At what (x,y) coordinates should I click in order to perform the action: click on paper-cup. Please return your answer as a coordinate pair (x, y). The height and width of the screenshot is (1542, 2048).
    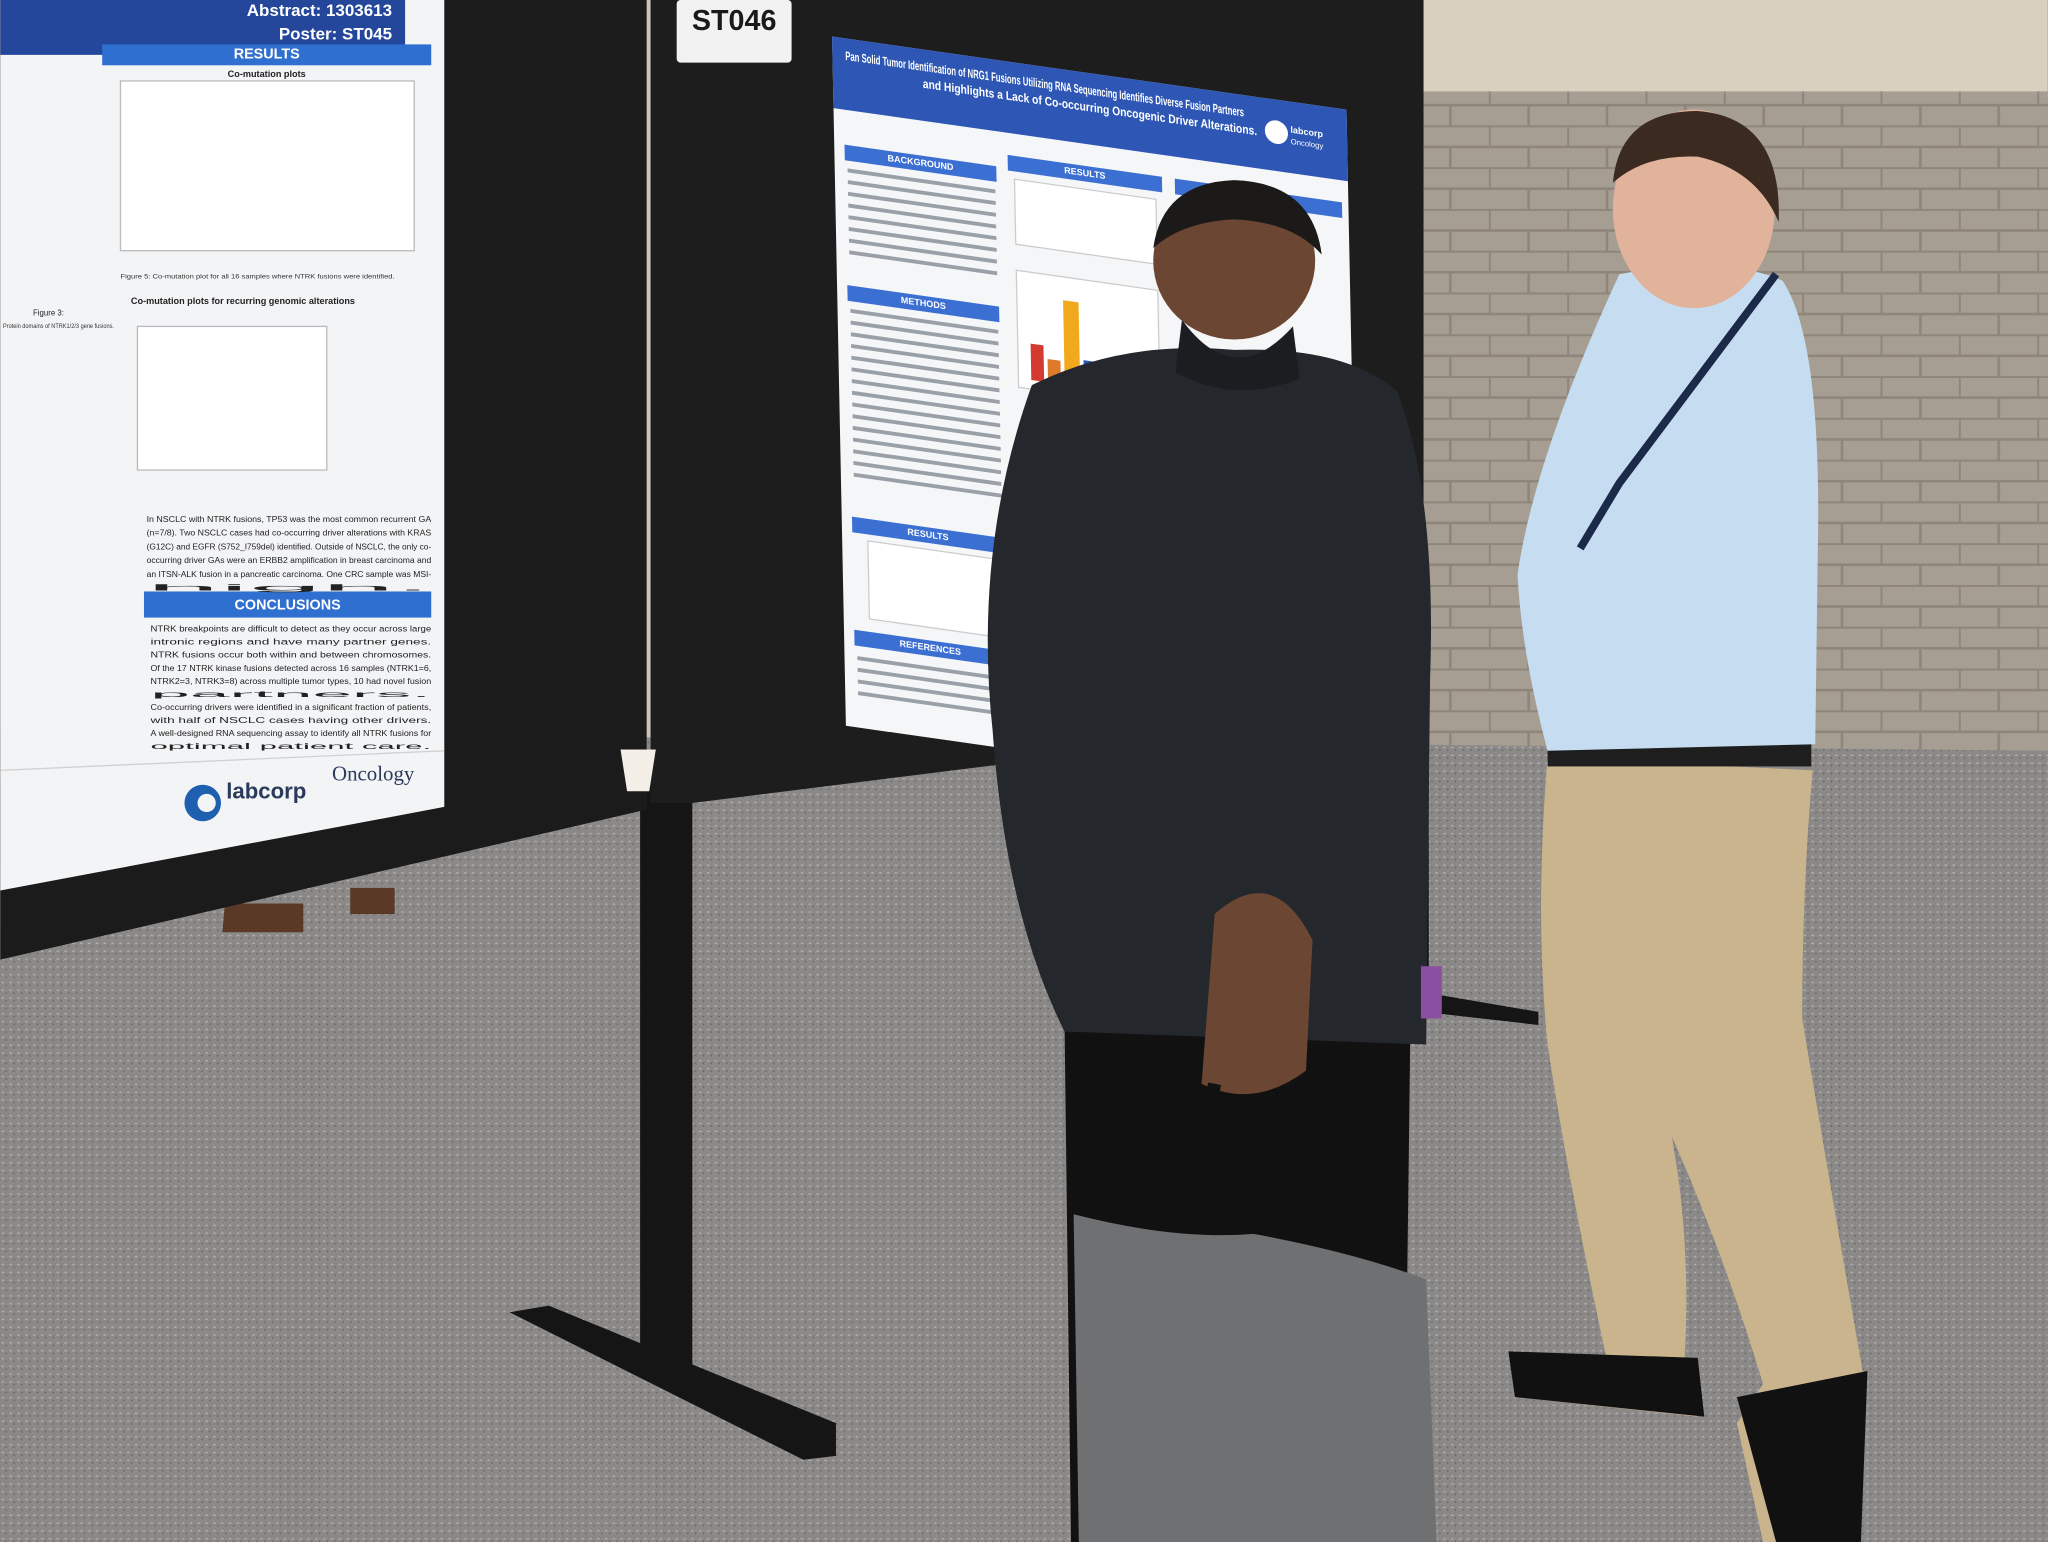
    Looking at the image, I should click on (638, 770).